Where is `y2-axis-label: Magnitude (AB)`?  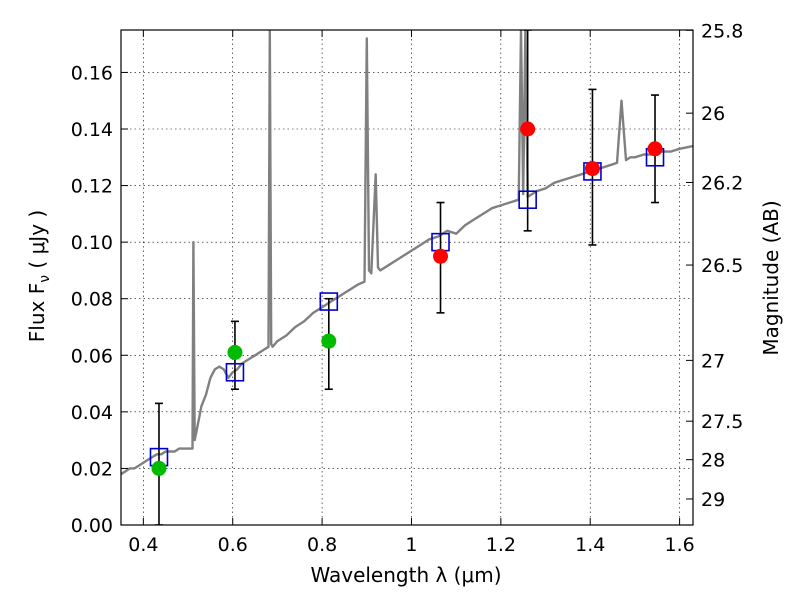 y2-axis-label: Magnitude (AB) is located at coordinates (771, 277).